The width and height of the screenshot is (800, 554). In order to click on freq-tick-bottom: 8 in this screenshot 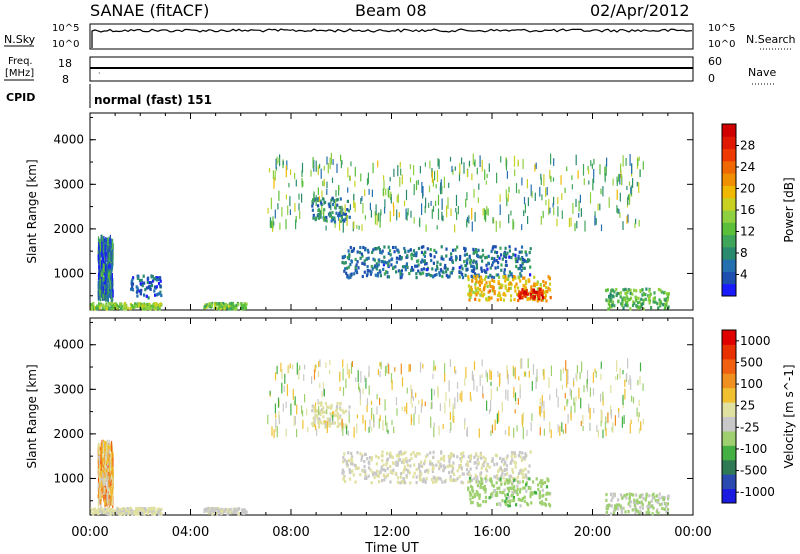, I will do `click(65, 79)`.